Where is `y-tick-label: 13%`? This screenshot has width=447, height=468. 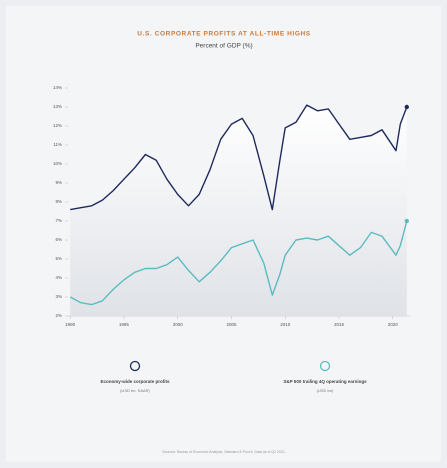
y-tick-label: 13% is located at coordinates (57, 106).